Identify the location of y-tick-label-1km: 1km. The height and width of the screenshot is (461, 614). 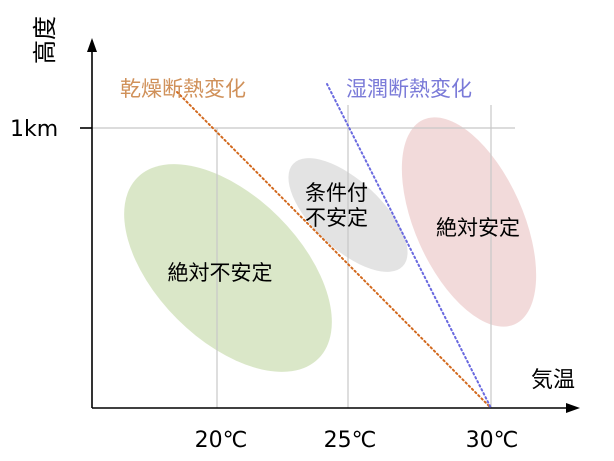
(34, 129).